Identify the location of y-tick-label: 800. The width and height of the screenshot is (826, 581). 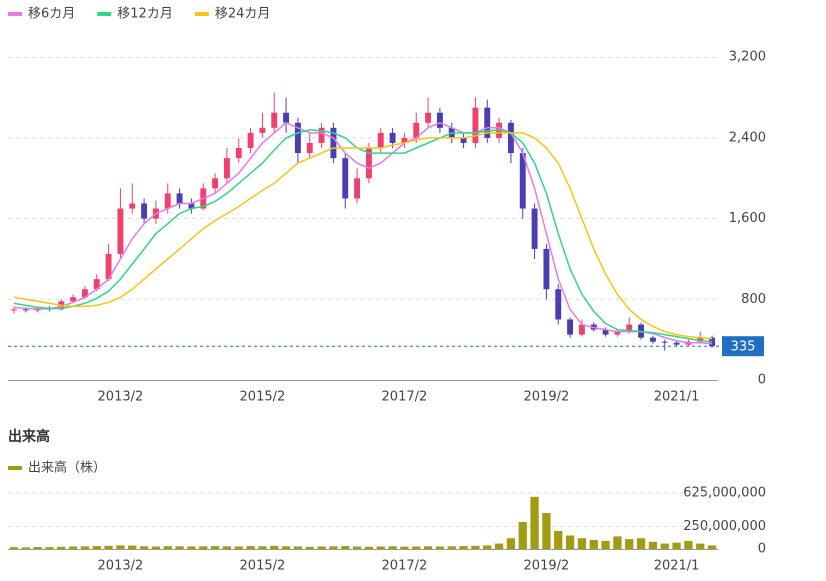
(753, 299).